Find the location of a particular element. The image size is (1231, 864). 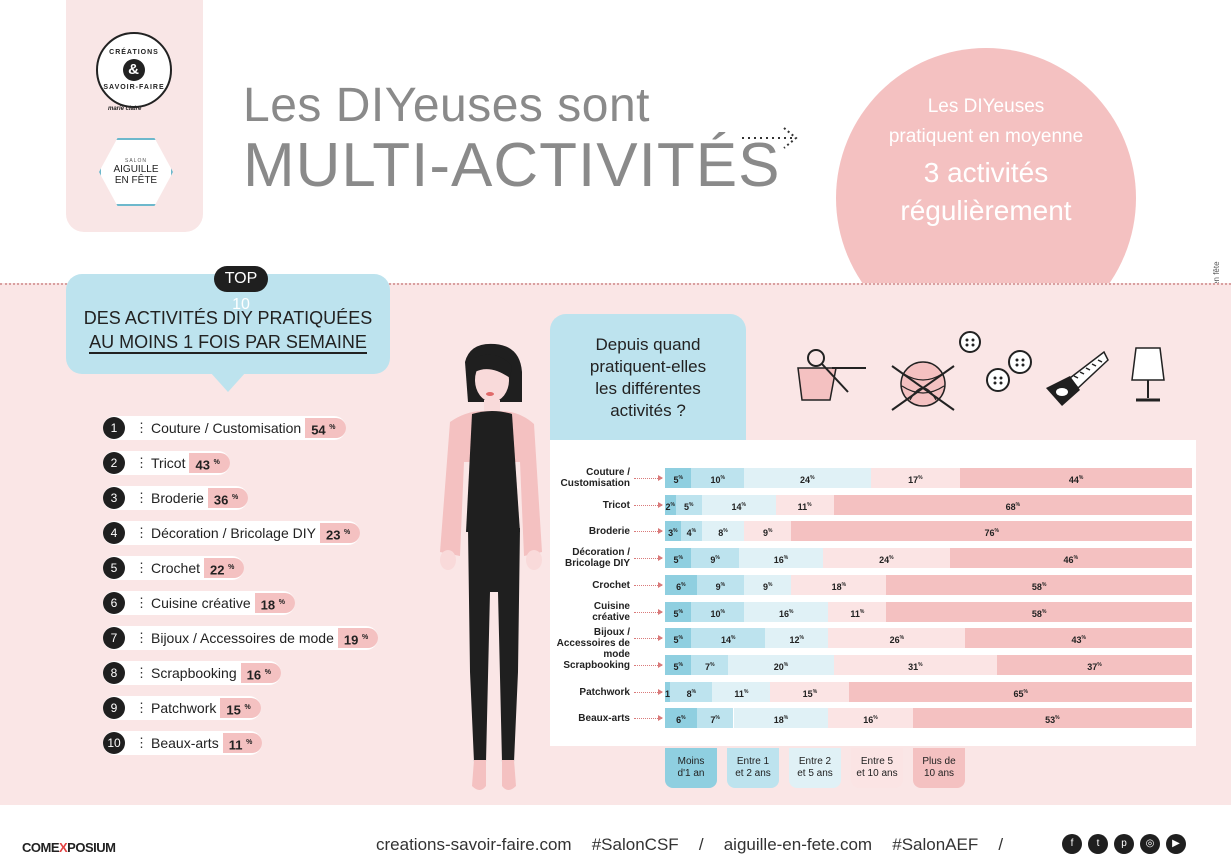

bar-segment: 12% is located at coordinates (797, 638).